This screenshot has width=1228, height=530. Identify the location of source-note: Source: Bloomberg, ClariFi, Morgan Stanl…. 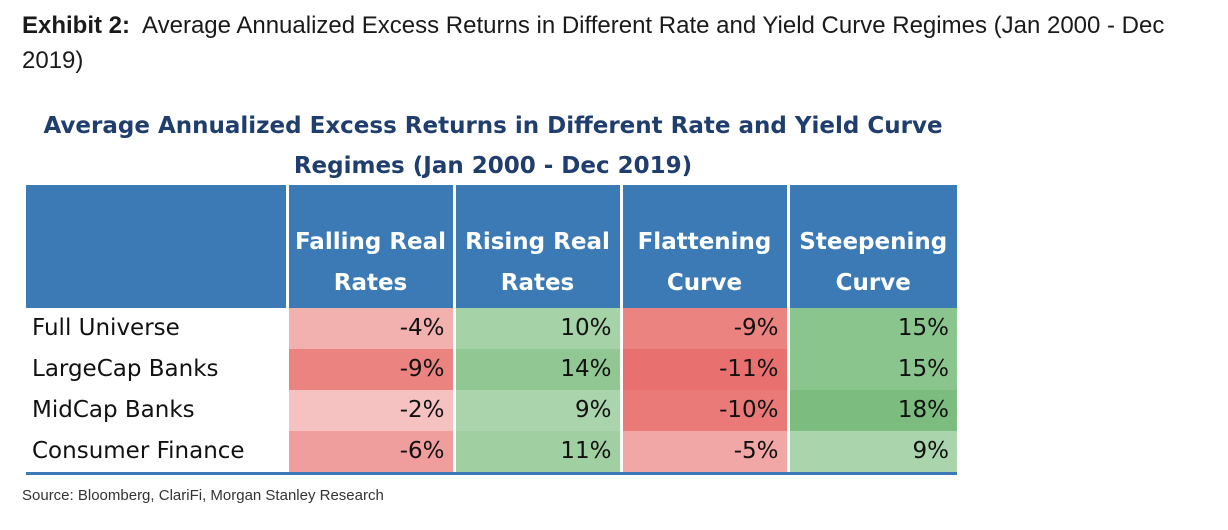
(203, 495).